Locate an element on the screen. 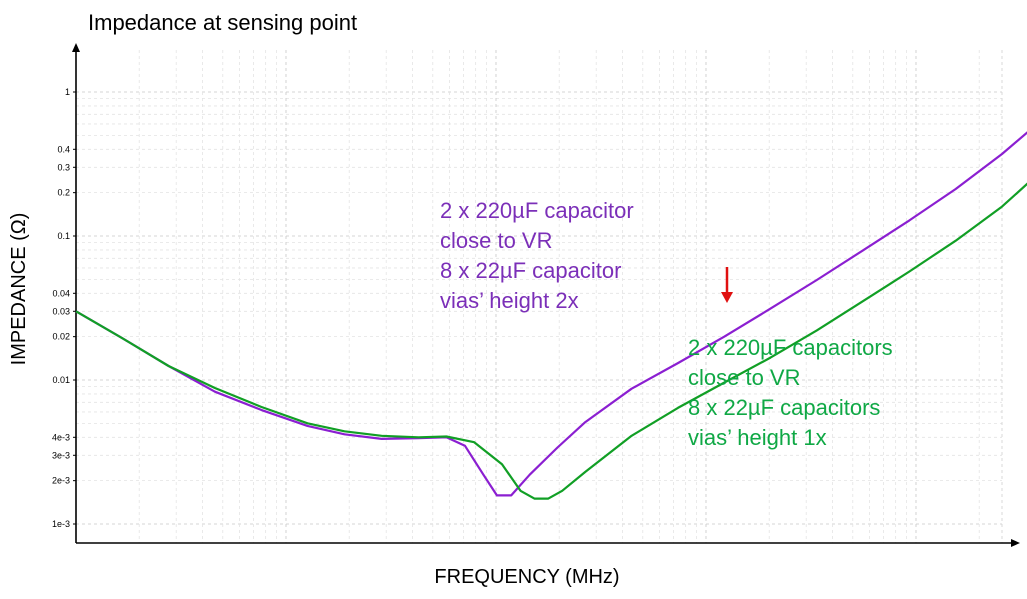 This screenshot has height=599, width=1027. annotation-1x-line: vias’ height 1x is located at coordinates (757, 437).